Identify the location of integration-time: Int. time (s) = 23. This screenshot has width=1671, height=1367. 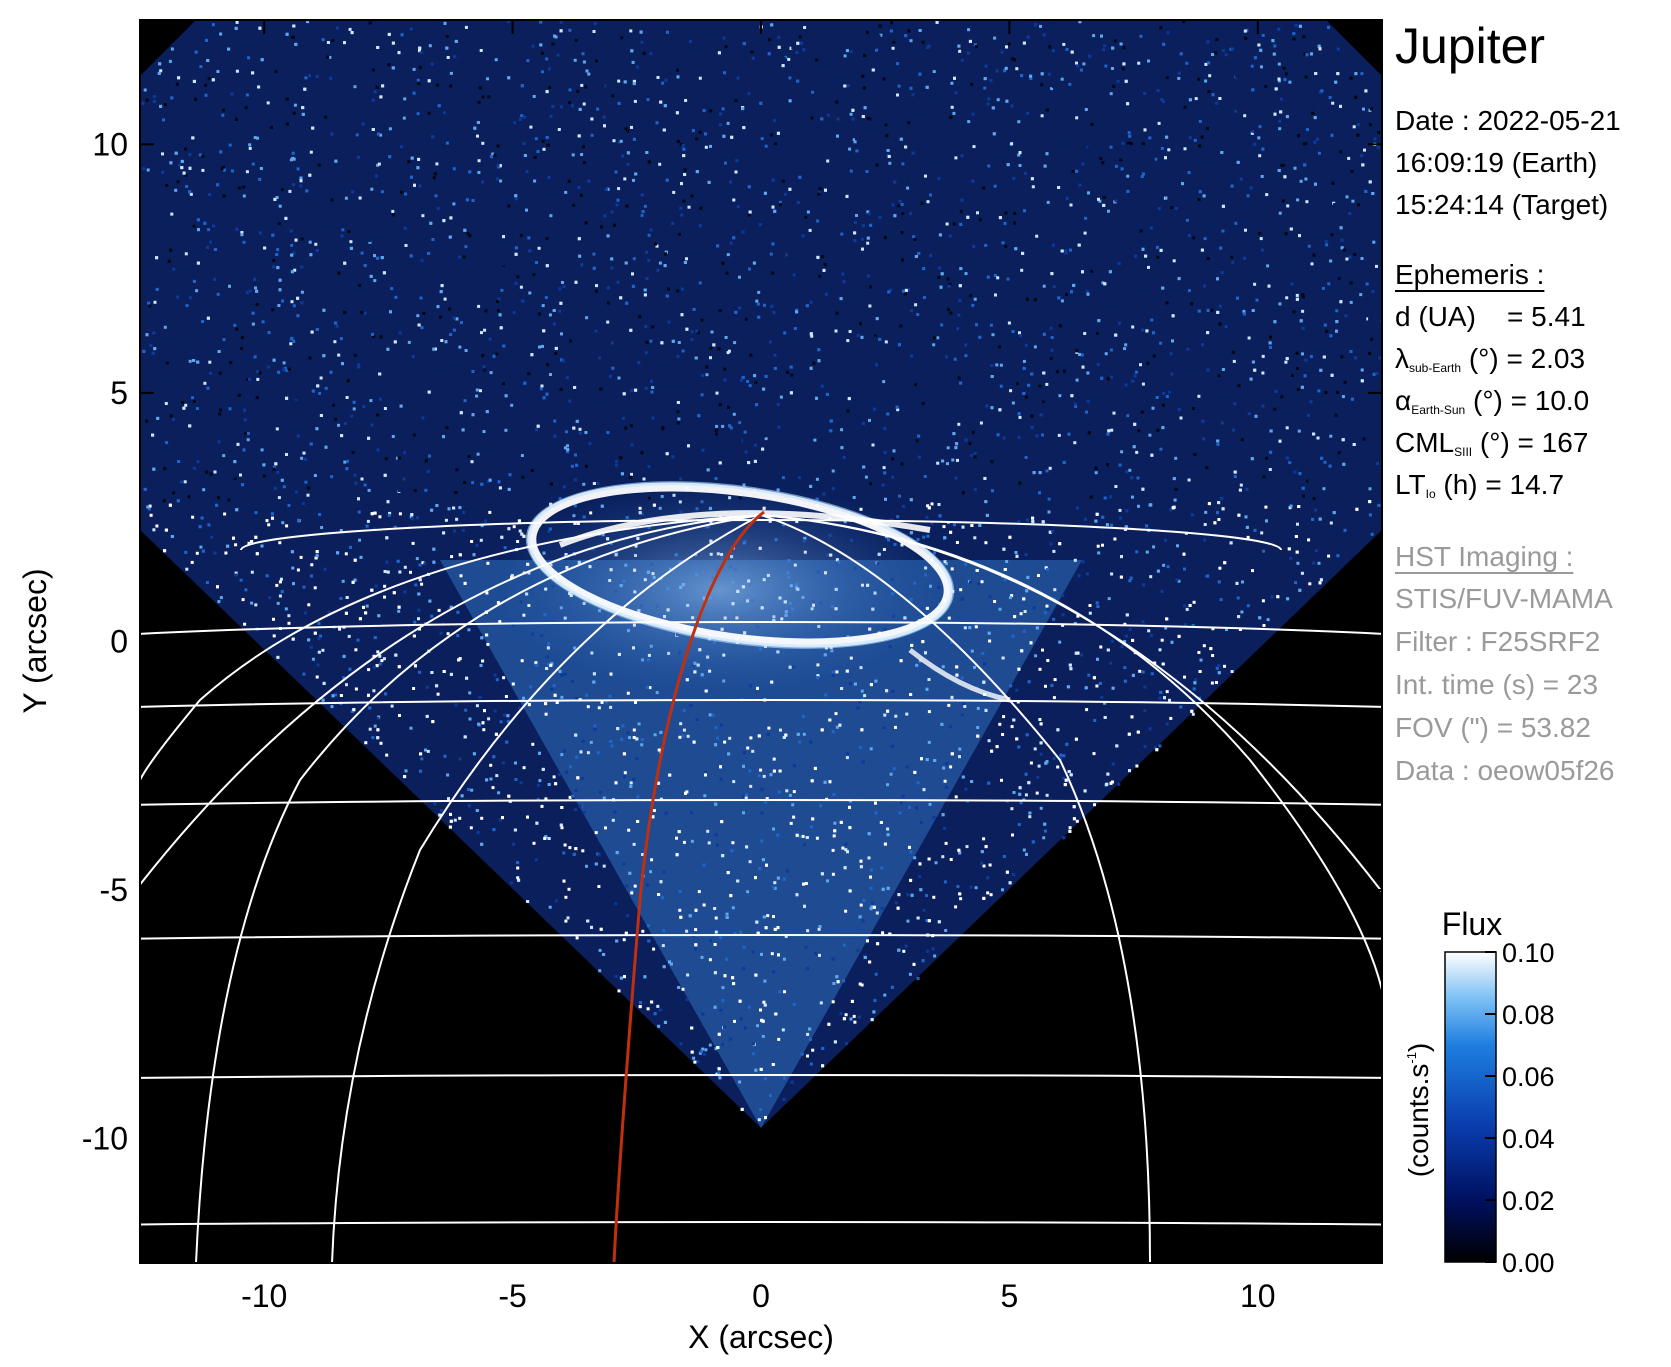
(1497, 684).